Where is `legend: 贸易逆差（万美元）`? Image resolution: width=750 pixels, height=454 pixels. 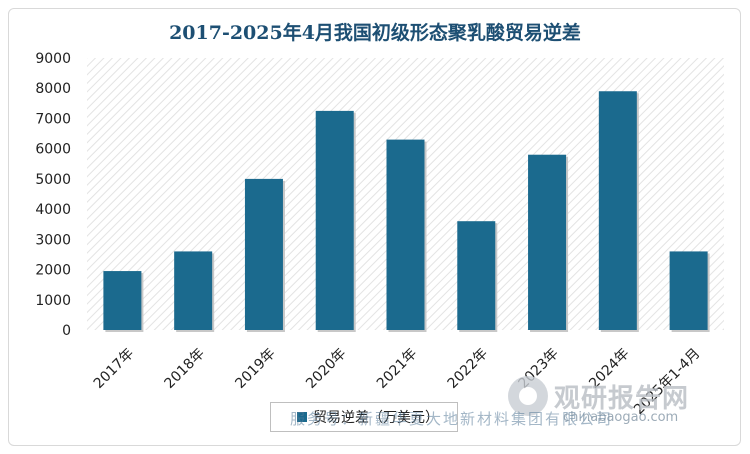 legend: 贸易逆差（万美元） is located at coordinates (364, 417).